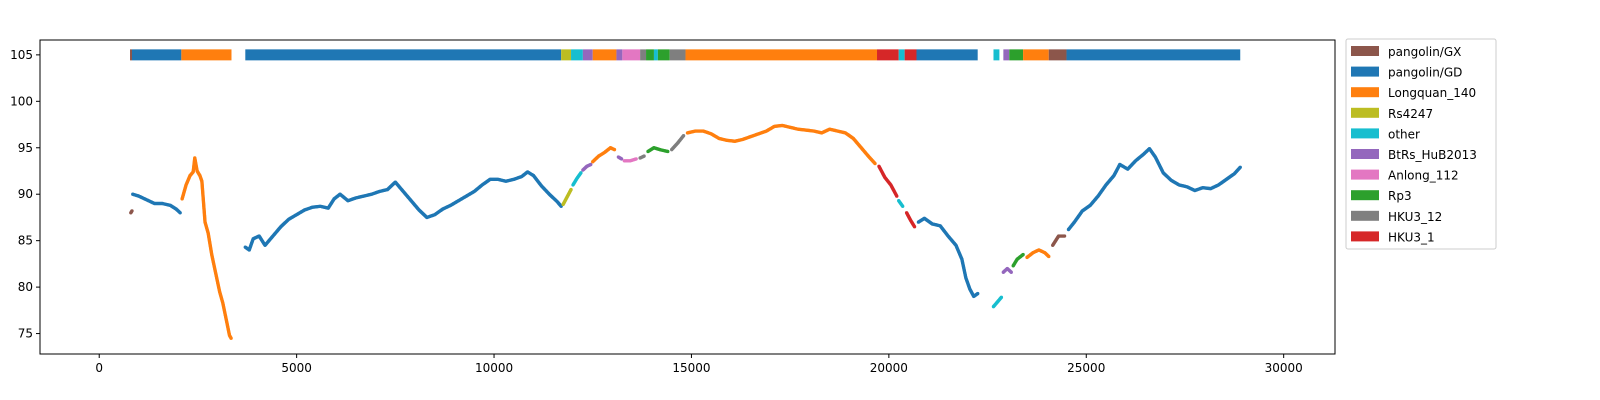 The image size is (1600, 400). Describe the element at coordinates (1404, 134) in the screenshot. I see `legend-label-other: other` at that location.